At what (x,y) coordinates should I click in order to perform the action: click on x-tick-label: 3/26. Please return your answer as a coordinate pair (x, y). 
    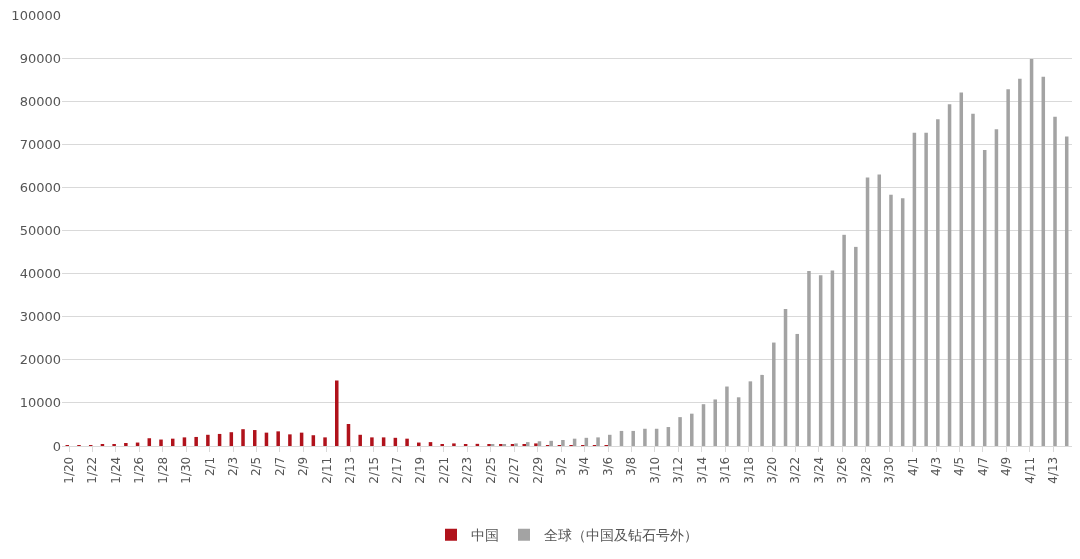
    Looking at the image, I should click on (842, 470).